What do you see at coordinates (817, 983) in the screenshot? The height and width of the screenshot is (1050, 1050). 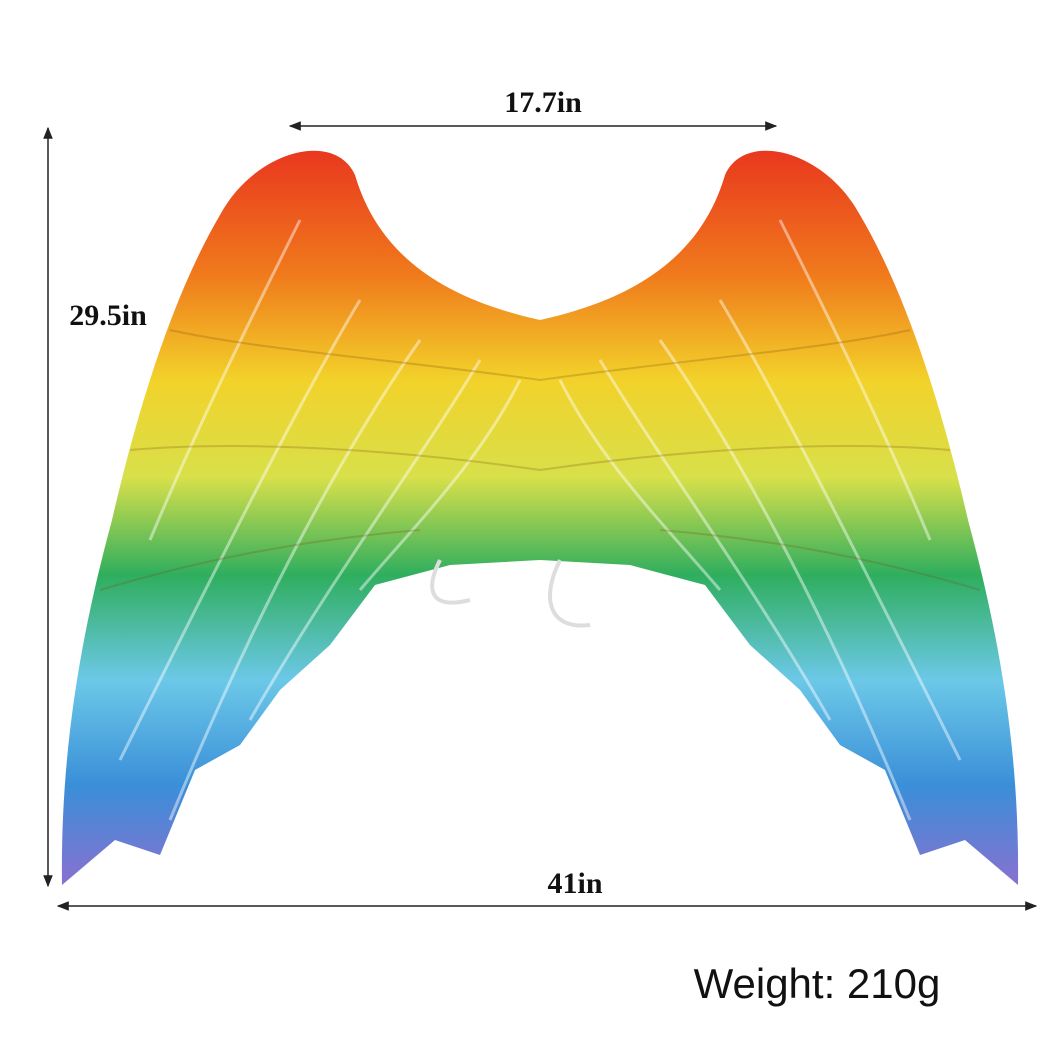 I see `weight-label: Weight: 210g` at bounding box center [817, 983].